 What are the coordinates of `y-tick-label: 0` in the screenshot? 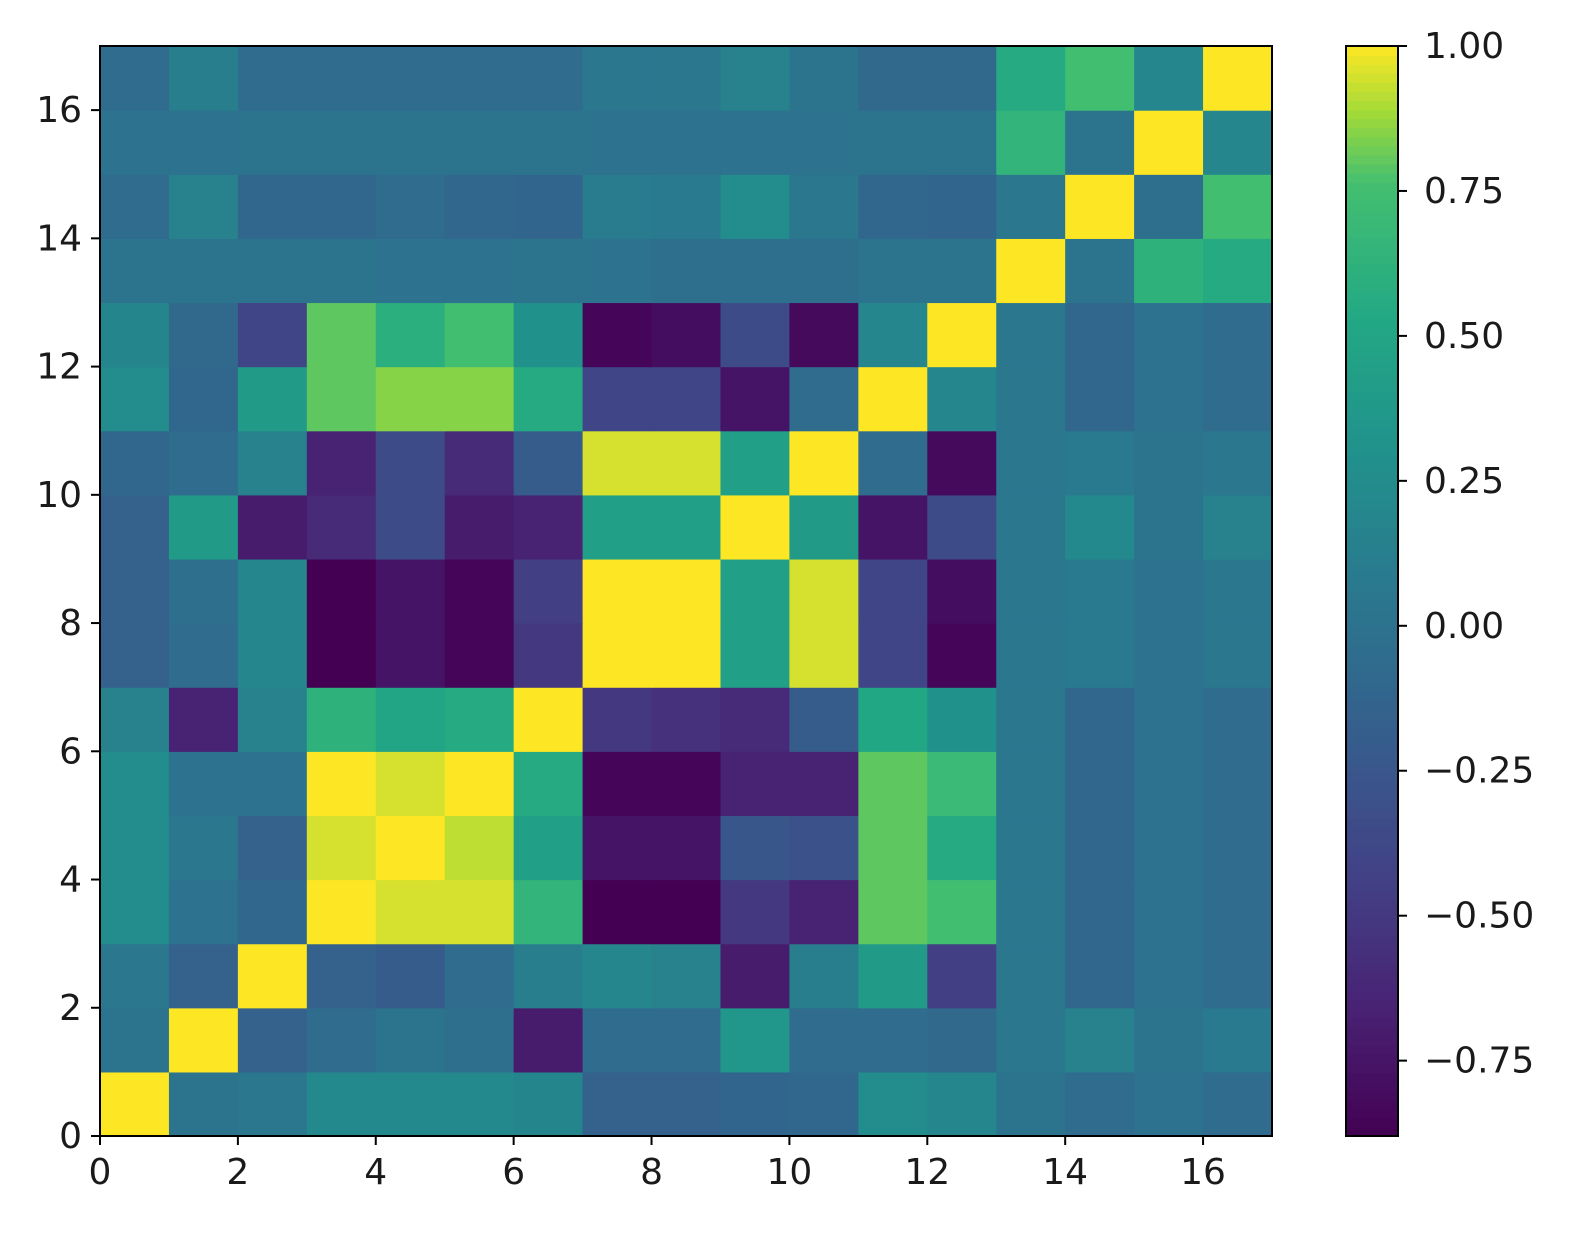 It's located at (70, 1136).